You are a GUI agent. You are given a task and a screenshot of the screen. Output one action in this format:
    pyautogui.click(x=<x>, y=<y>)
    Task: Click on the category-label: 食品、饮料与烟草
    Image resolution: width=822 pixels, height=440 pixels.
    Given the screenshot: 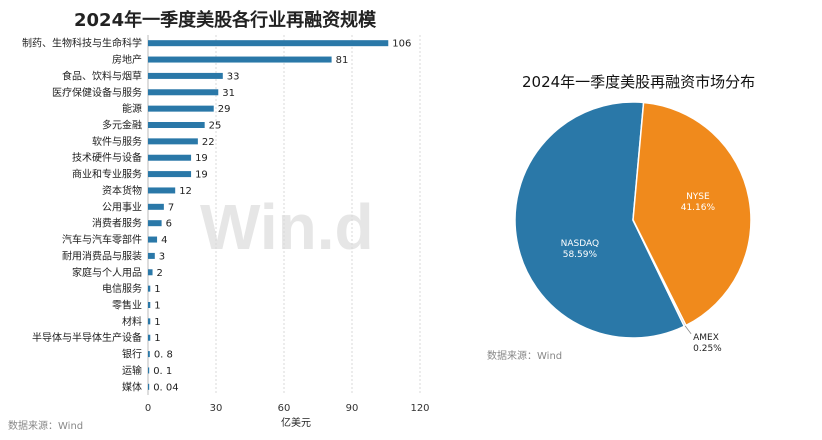 What is the action you would take?
    pyautogui.click(x=102, y=75)
    